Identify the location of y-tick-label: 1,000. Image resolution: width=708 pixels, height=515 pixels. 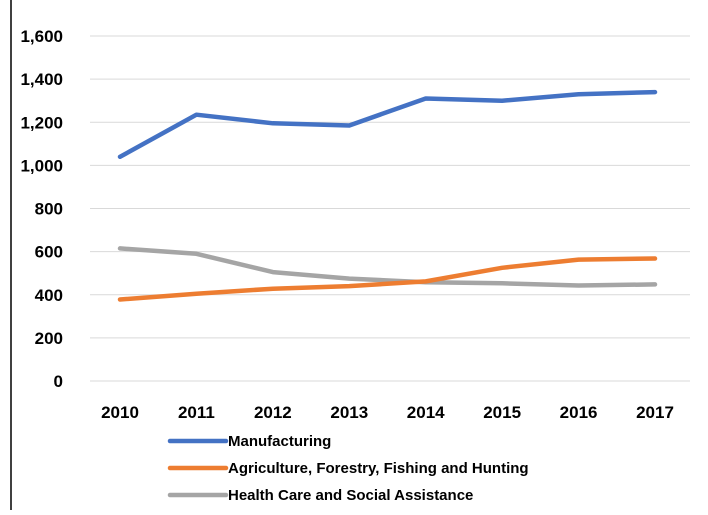
(41, 165).